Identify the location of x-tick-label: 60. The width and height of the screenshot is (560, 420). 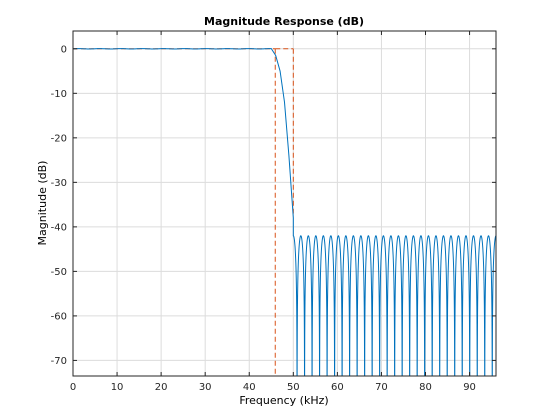
(337, 387).